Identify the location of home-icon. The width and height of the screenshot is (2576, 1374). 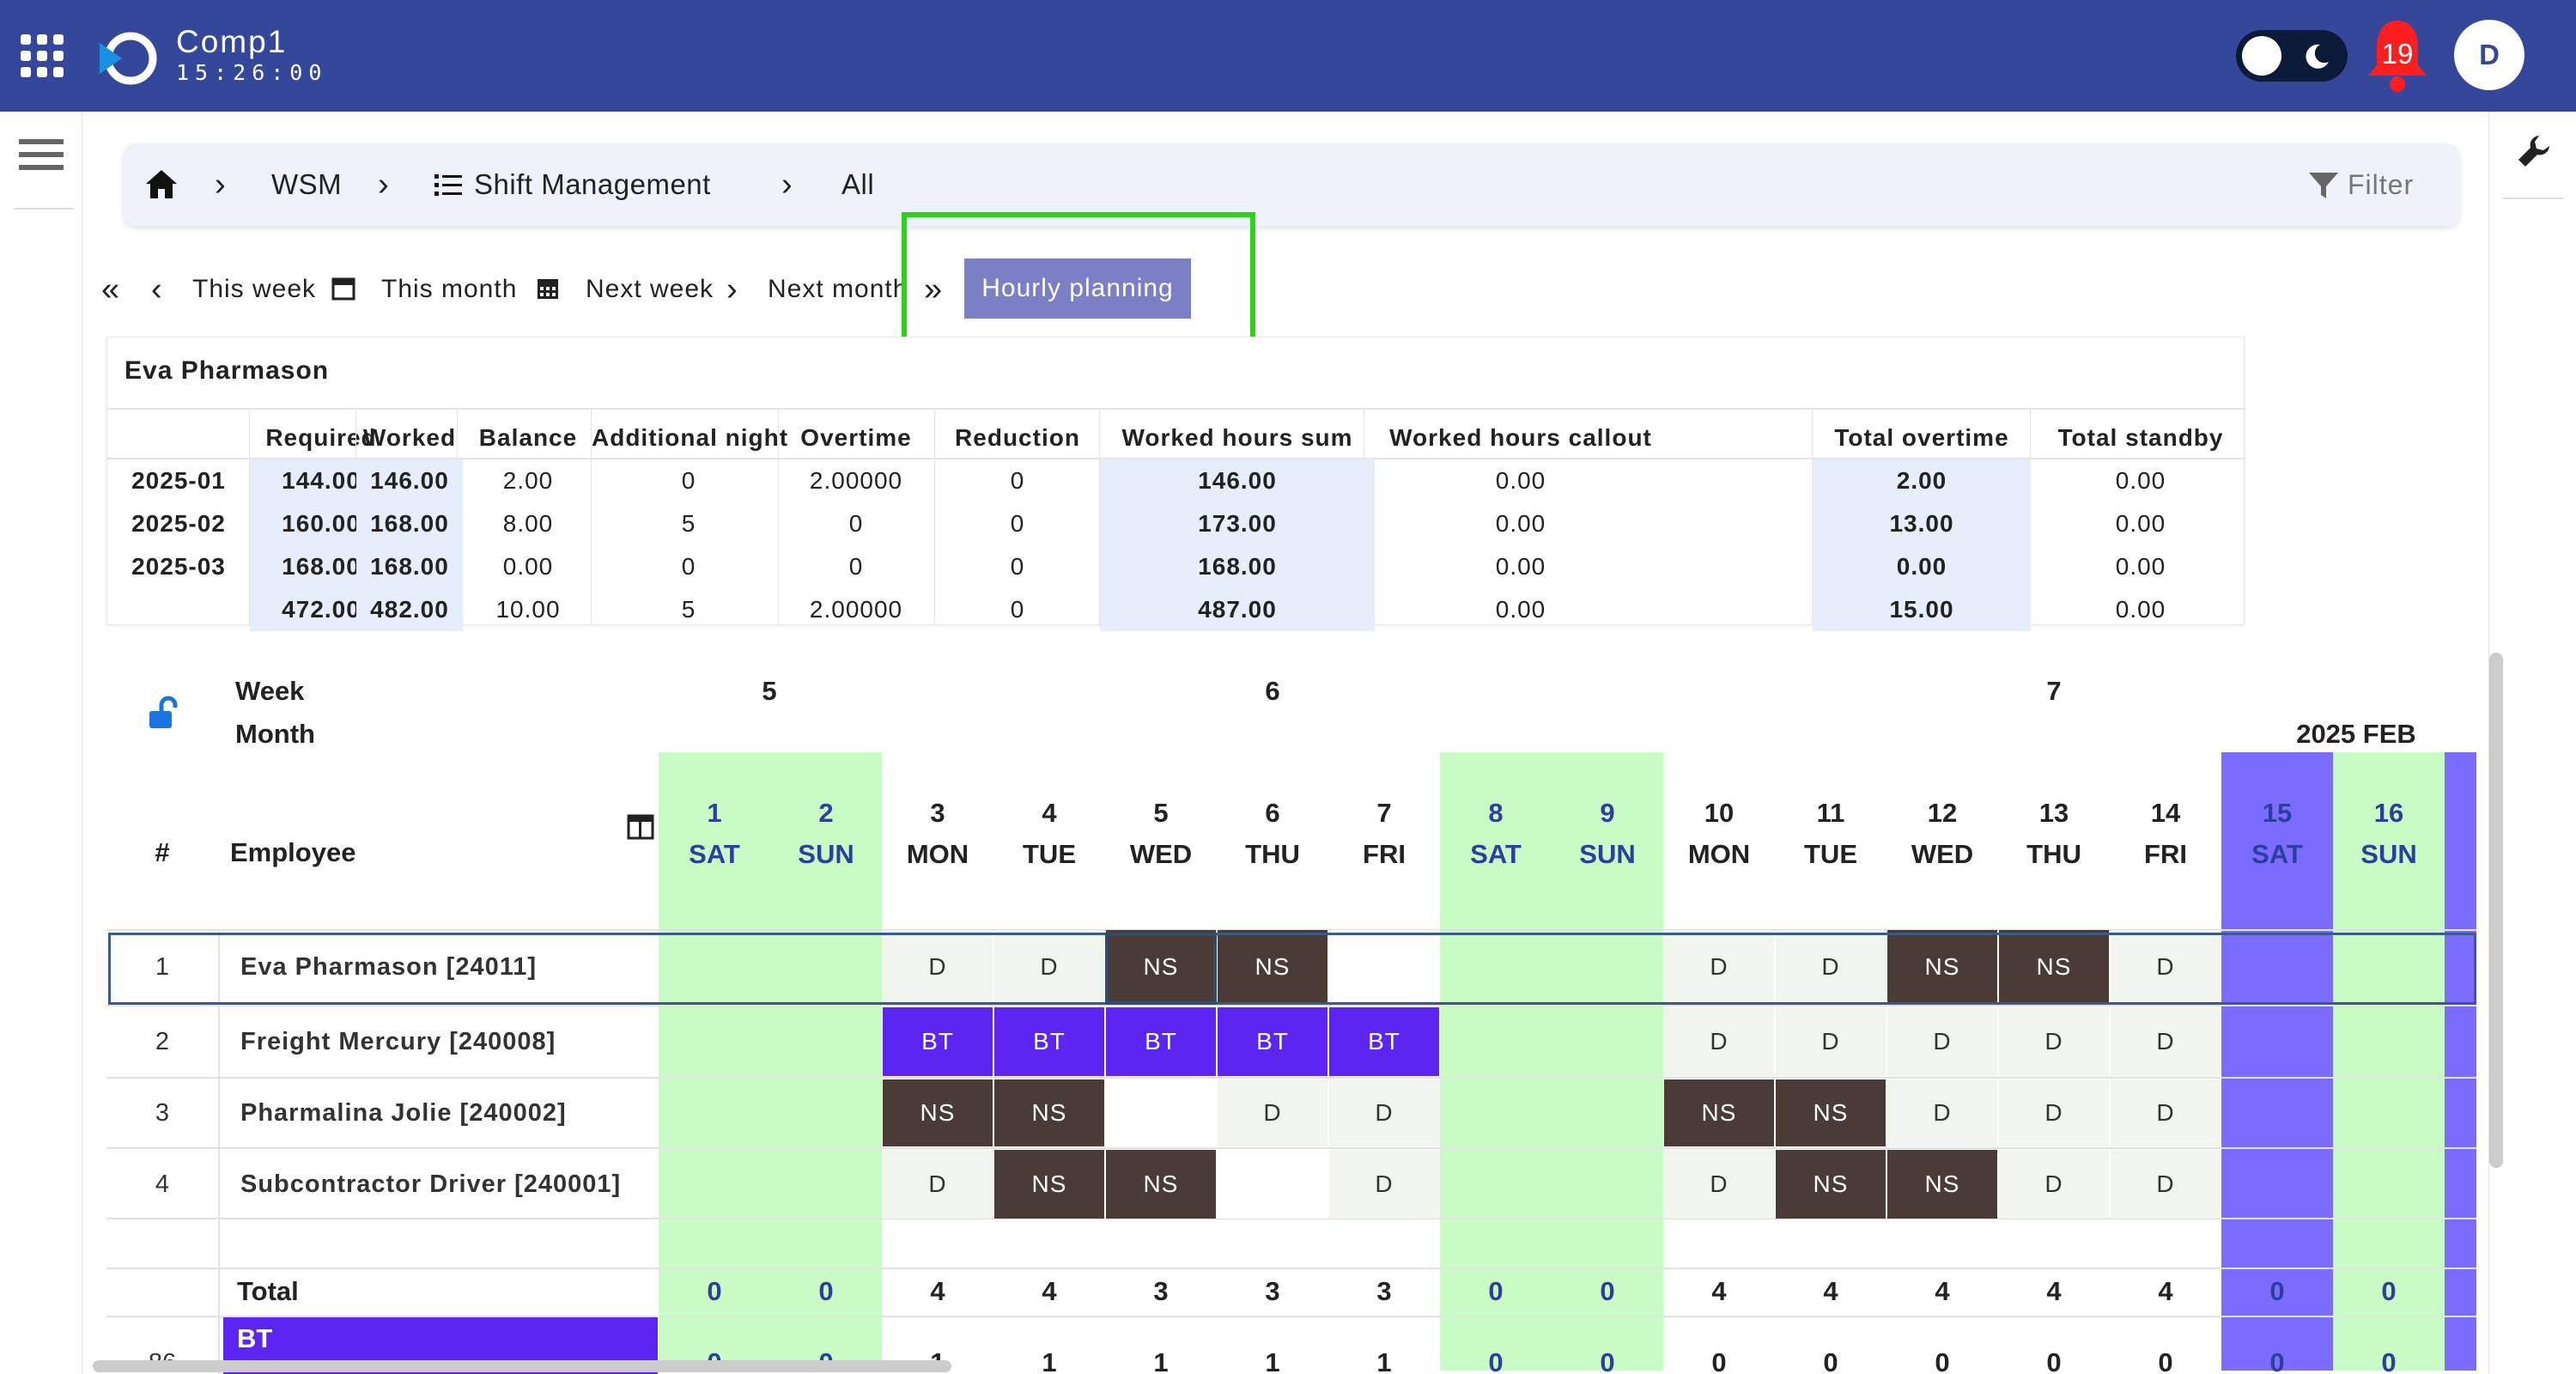
(161, 184).